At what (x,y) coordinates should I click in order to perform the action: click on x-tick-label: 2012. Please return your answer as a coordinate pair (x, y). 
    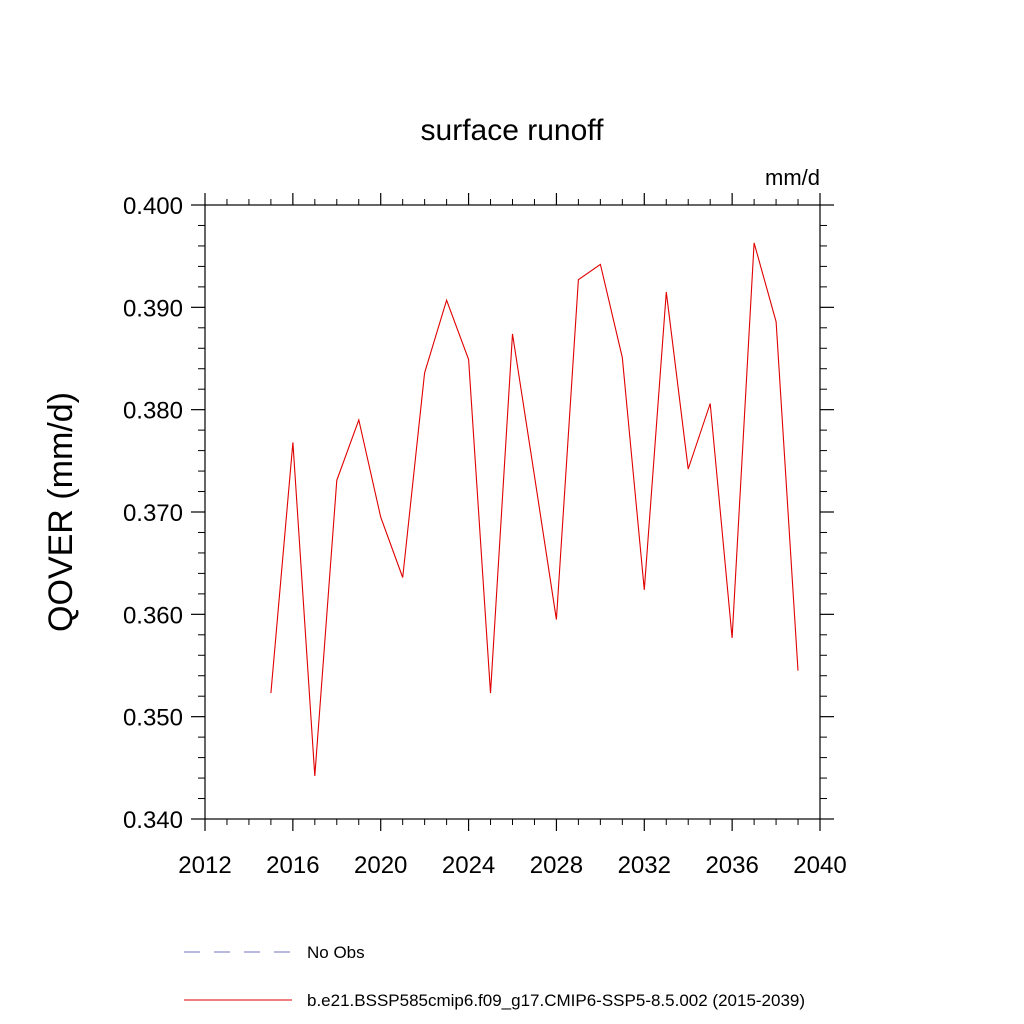
    Looking at the image, I should click on (204, 865).